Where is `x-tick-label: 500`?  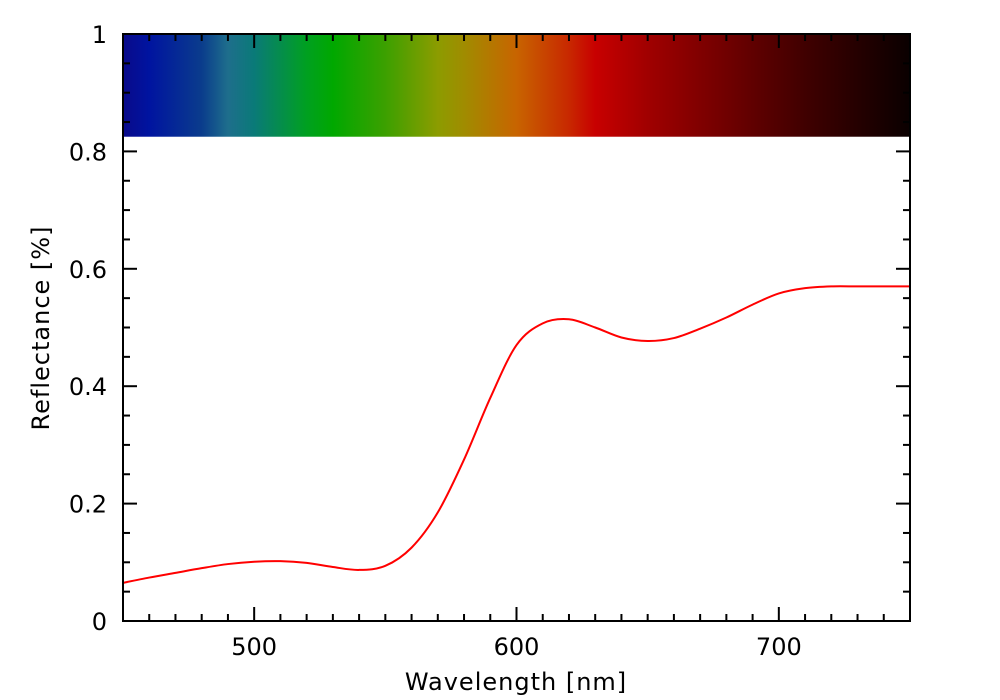
x-tick-label: 500 is located at coordinates (254, 647).